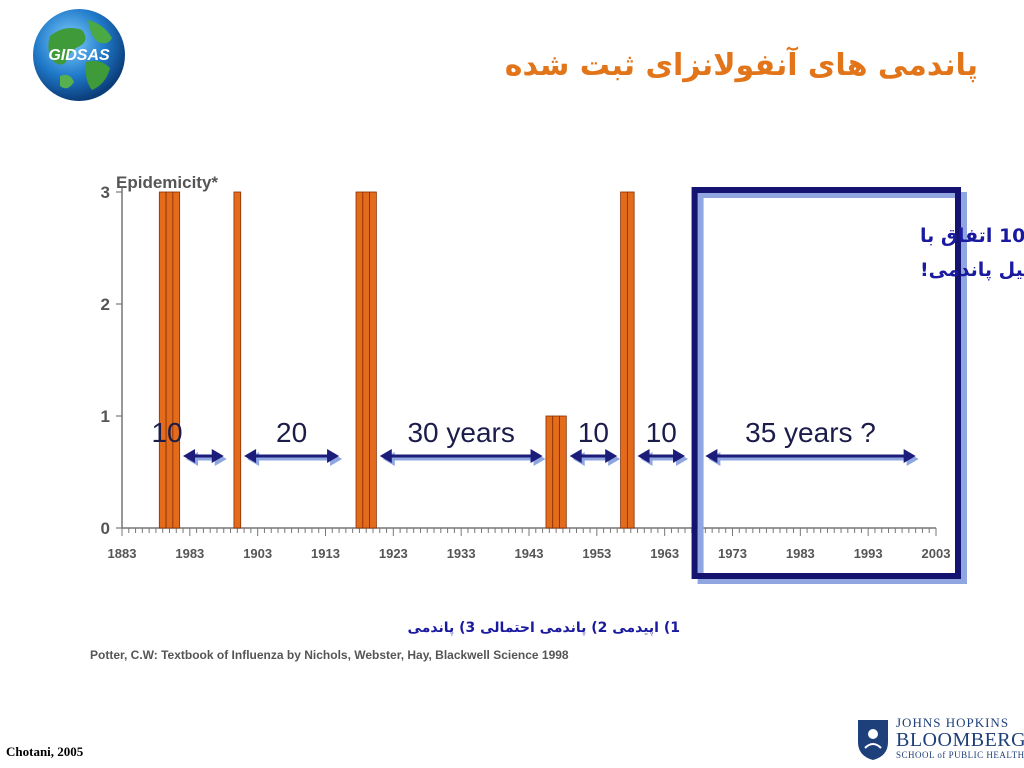  Describe the element at coordinates (291, 432) in the screenshot. I see `interval-label: 20` at that location.